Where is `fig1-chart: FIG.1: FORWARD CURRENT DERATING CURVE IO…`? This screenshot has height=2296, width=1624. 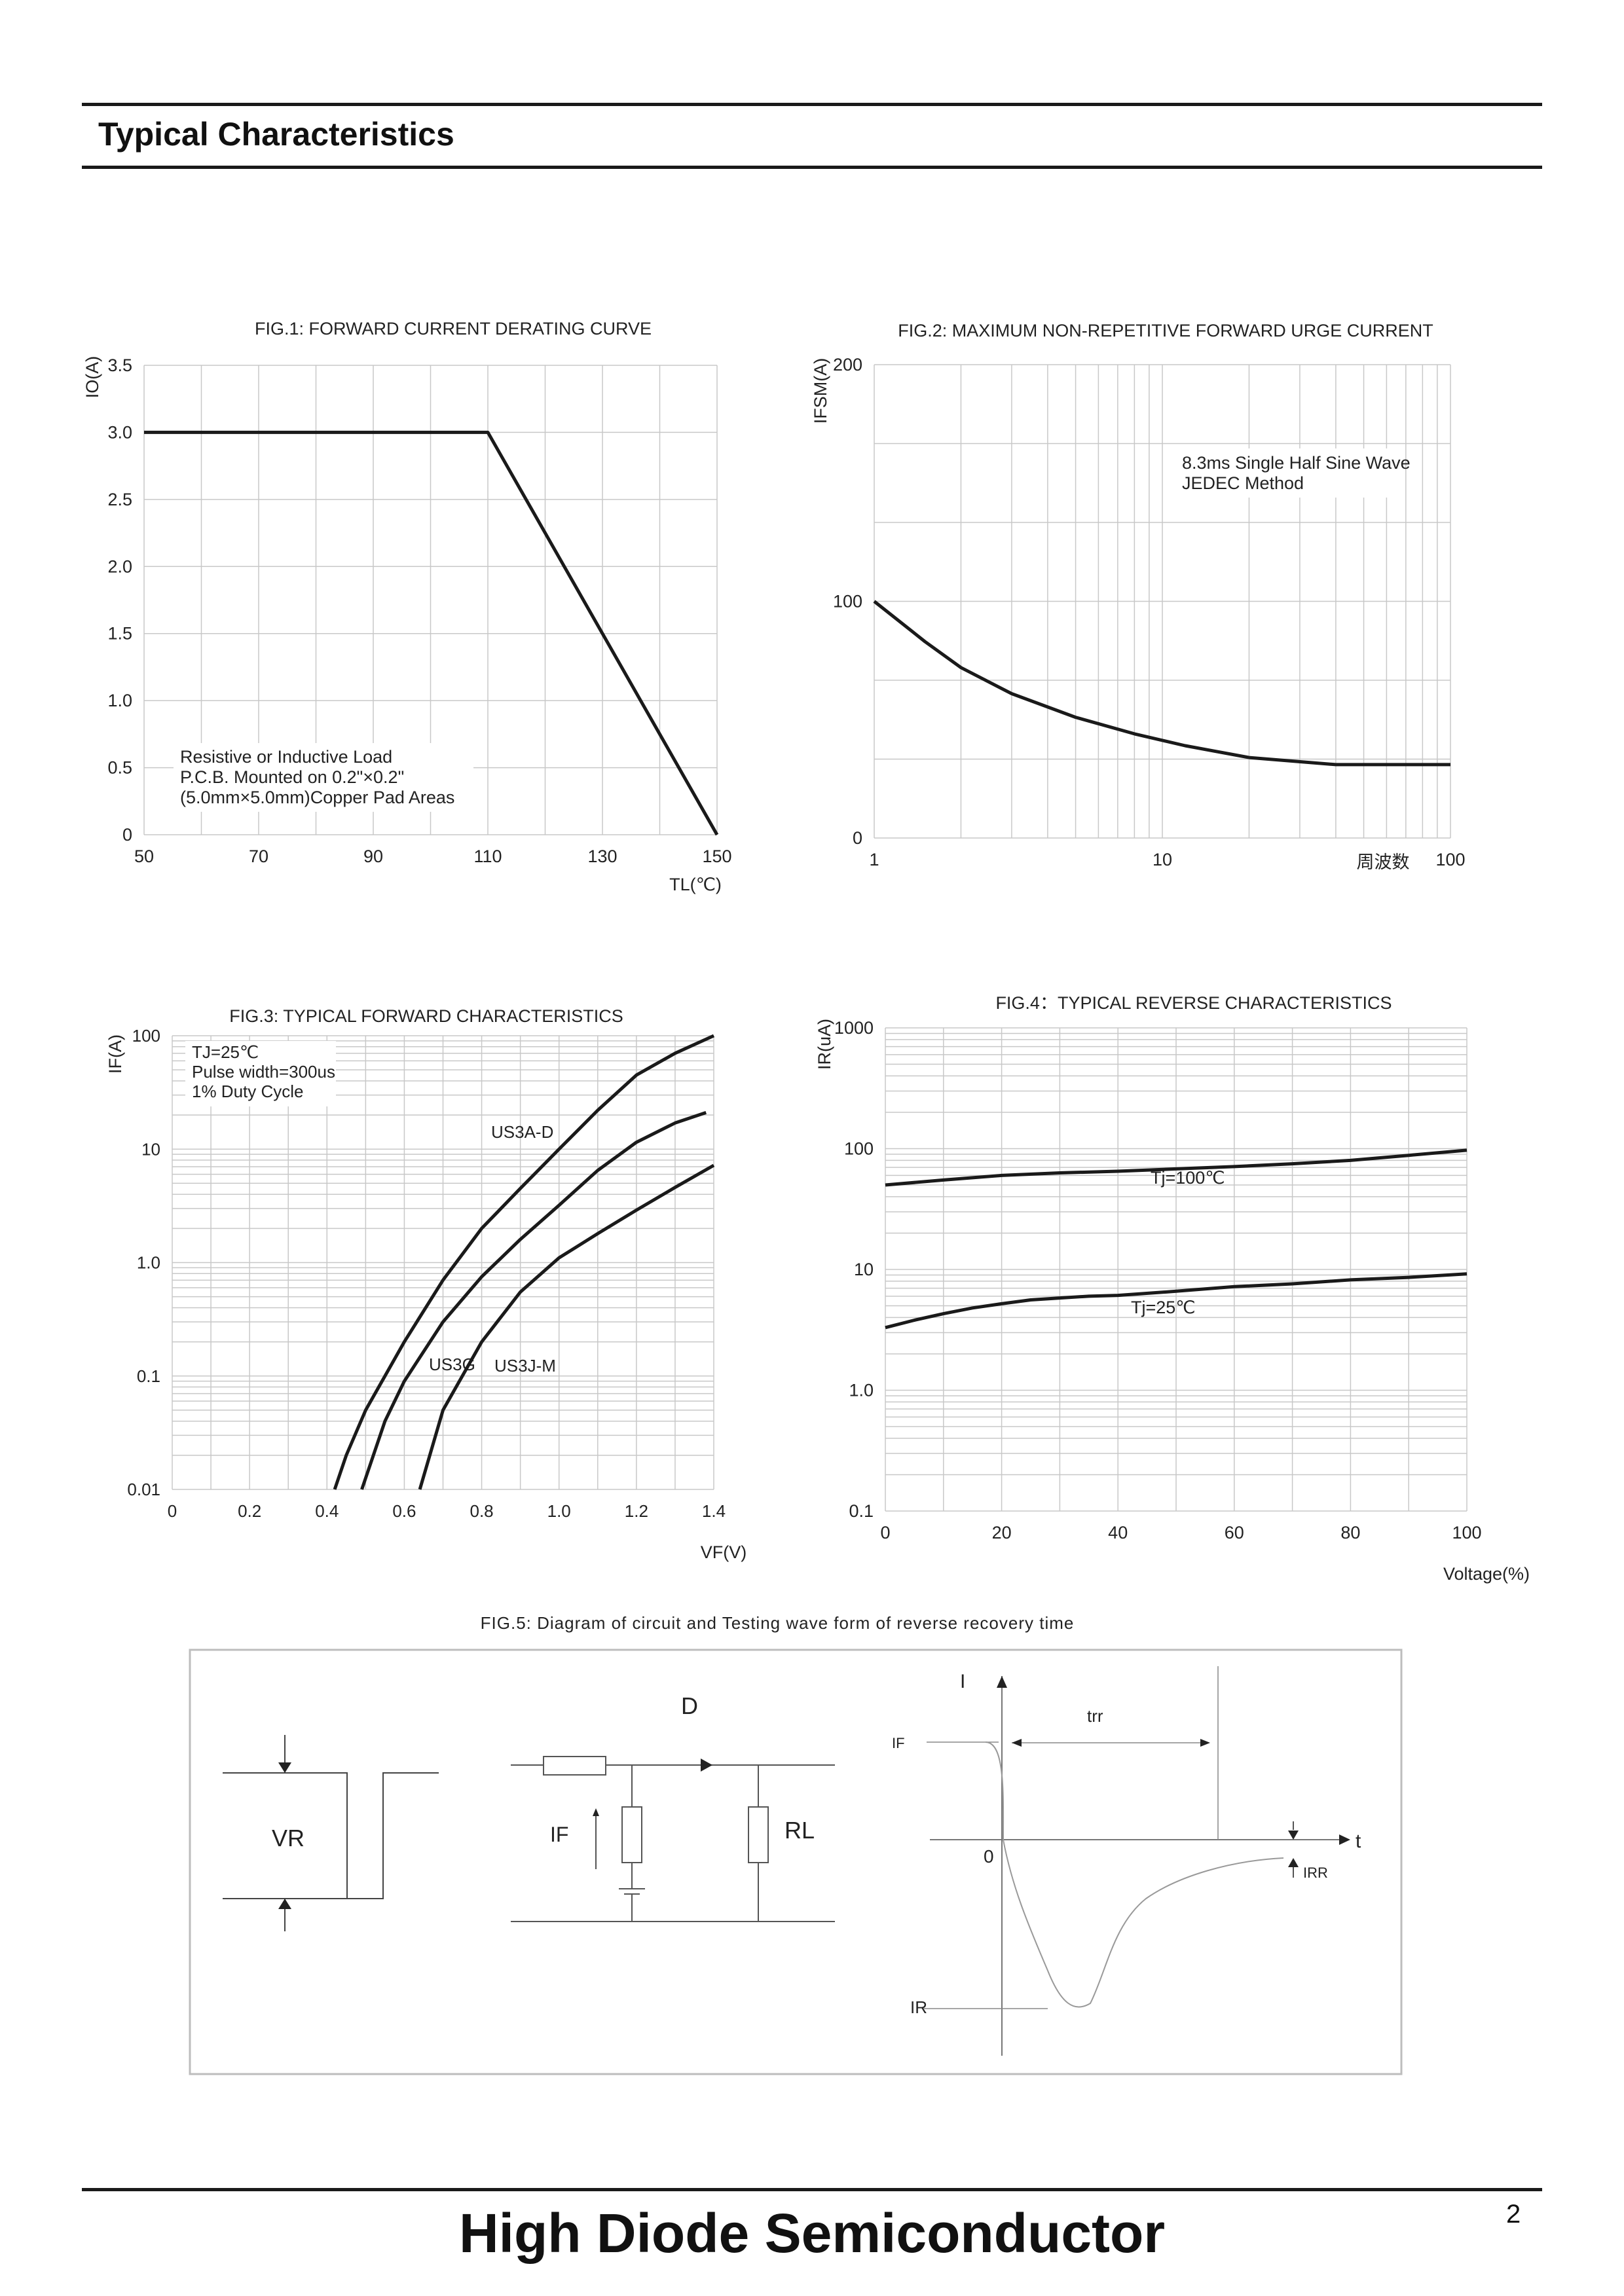 fig1-chart: FIG.1: FORWARD CURRENT DERATING CURVE IO… is located at coordinates (407, 606).